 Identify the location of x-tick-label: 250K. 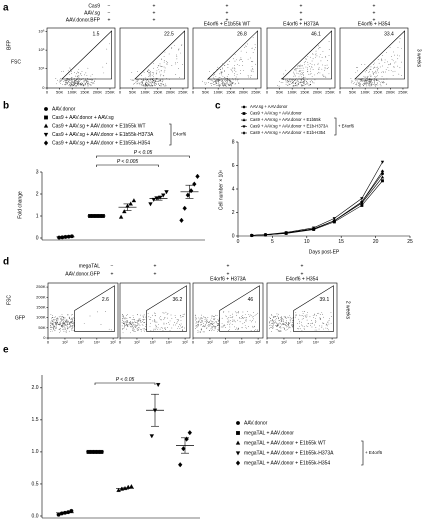
(110, 92).